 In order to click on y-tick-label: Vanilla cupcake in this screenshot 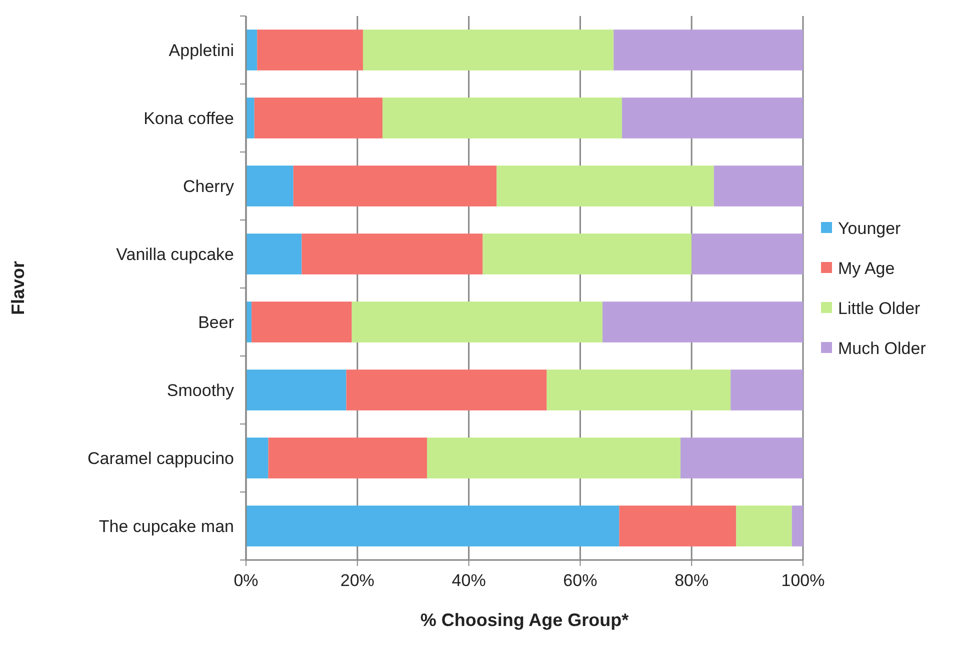, I will do `click(175, 254)`.